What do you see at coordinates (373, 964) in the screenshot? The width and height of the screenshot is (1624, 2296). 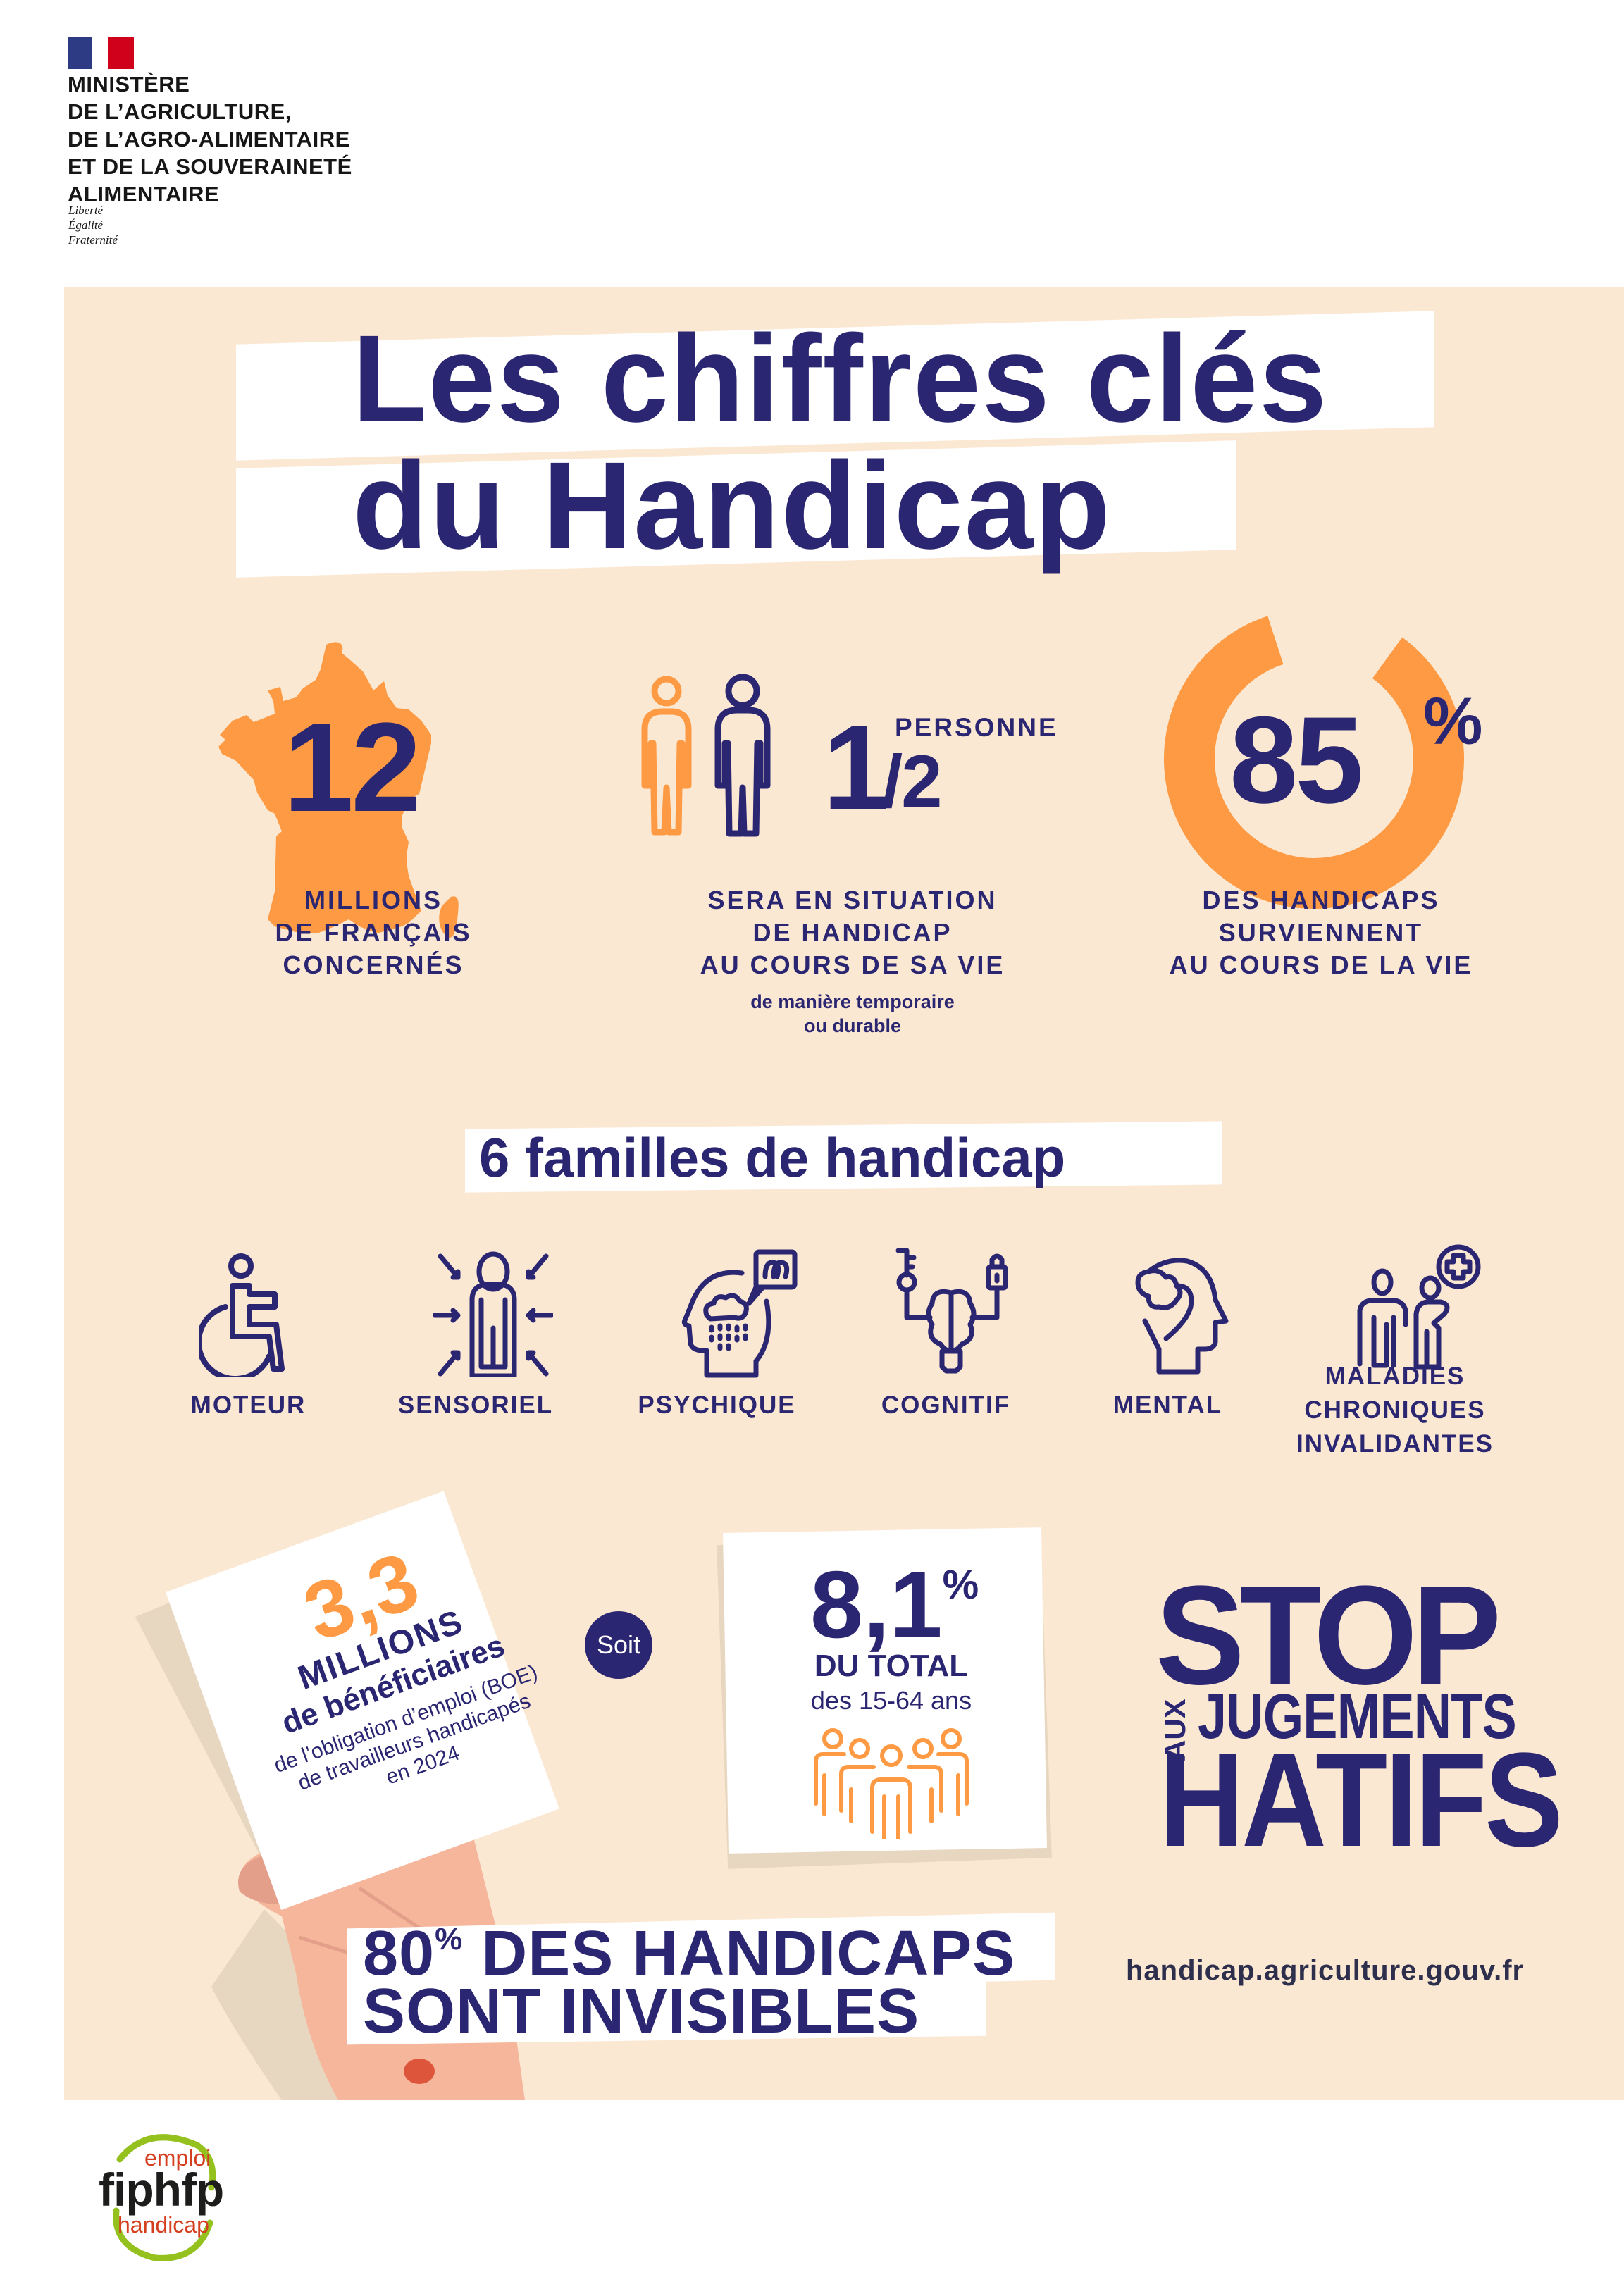 I see `label-line: CONCERNÉS` at bounding box center [373, 964].